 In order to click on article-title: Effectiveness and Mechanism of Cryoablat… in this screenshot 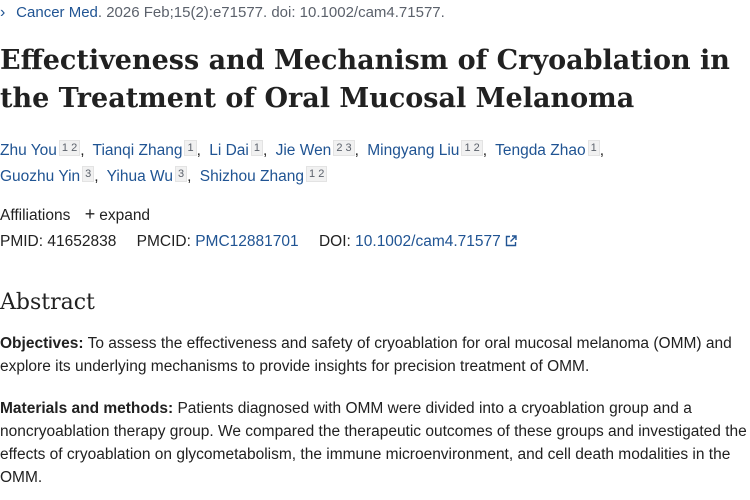, I will do `click(365, 79)`.